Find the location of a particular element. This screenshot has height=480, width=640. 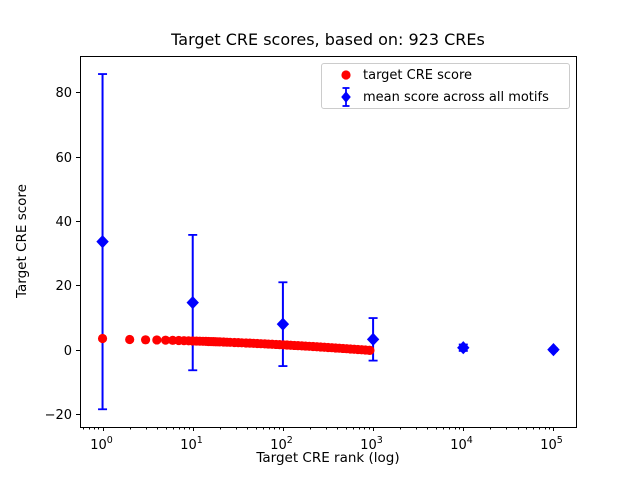

red-circle-icon is located at coordinates (346, 75).